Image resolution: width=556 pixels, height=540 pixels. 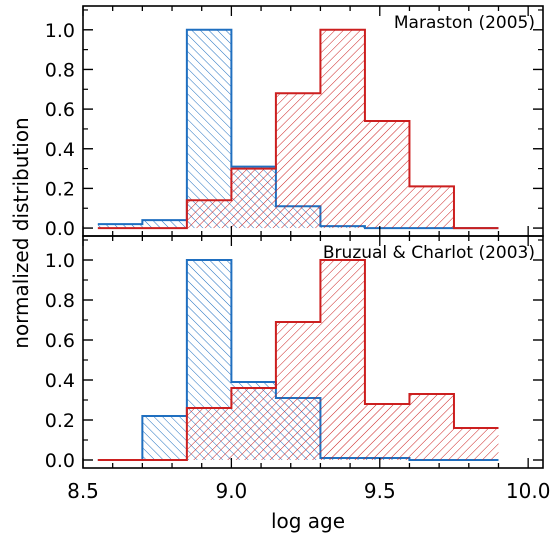 What do you see at coordinates (308, 521) in the screenshot?
I see `x-axis-label: log age` at bounding box center [308, 521].